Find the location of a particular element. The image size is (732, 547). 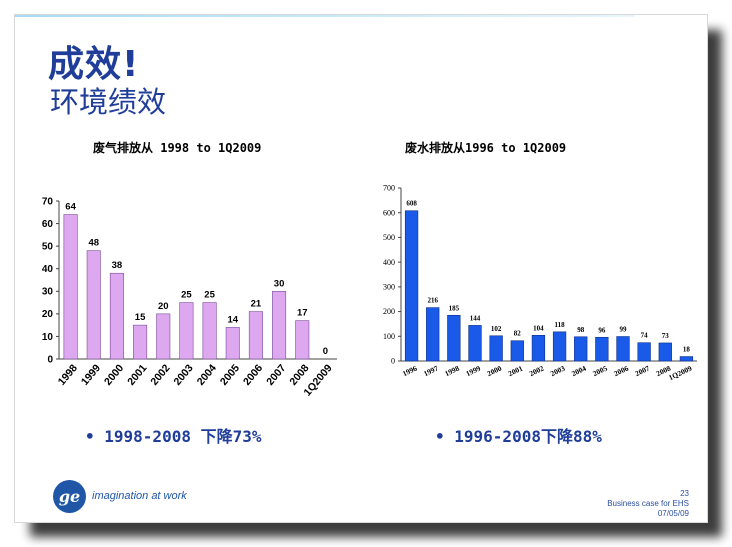

y-tick-label: 100 is located at coordinates (389, 336).